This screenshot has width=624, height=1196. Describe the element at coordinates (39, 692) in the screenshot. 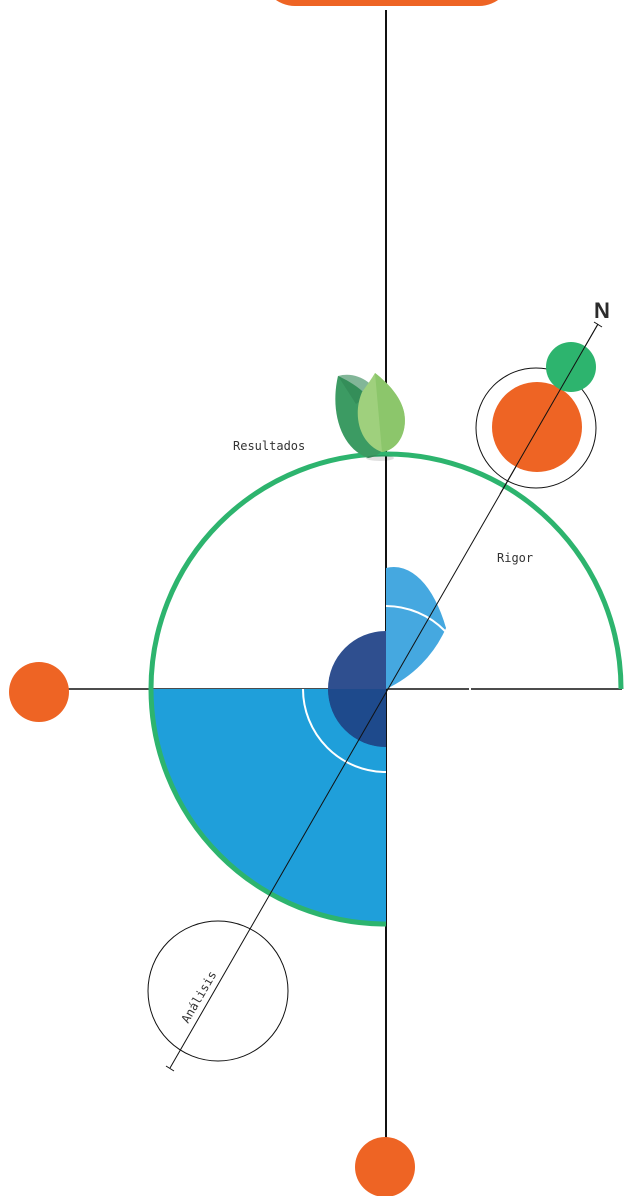

I see `left-orange-circle` at that location.